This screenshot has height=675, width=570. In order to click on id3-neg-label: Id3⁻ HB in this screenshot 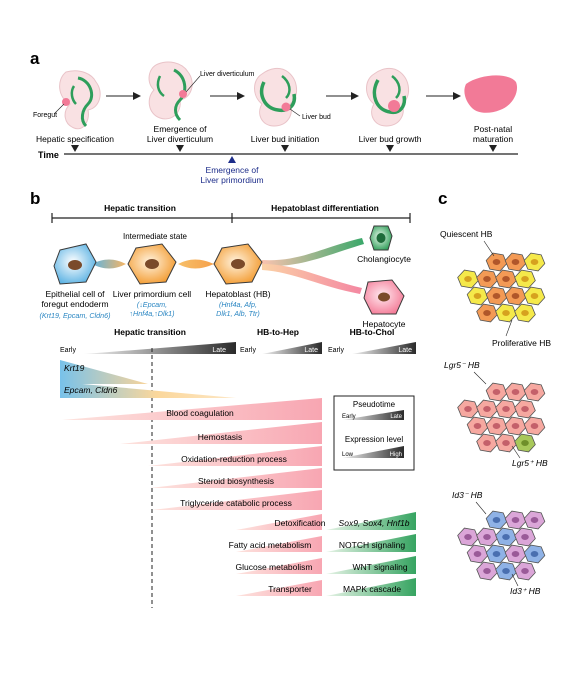, I will do `click(467, 495)`.